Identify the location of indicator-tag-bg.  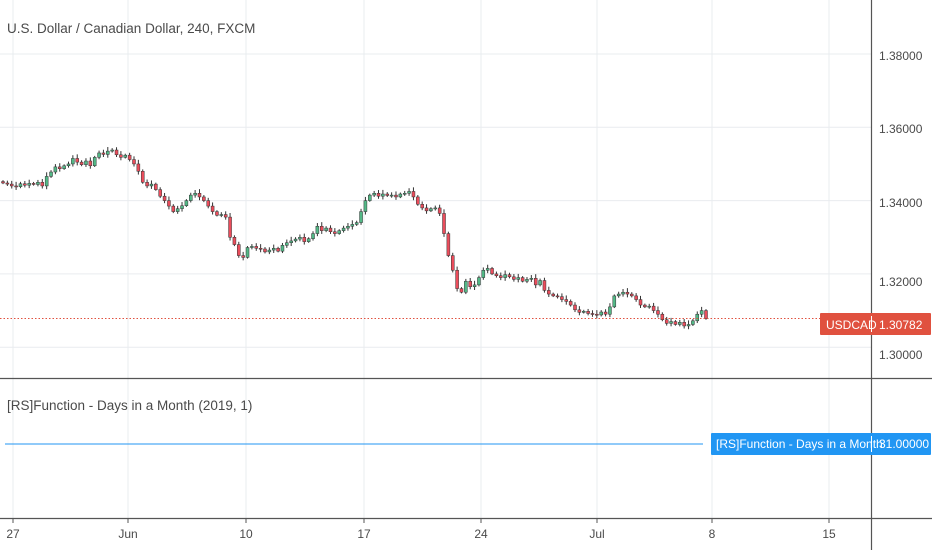
(821, 444).